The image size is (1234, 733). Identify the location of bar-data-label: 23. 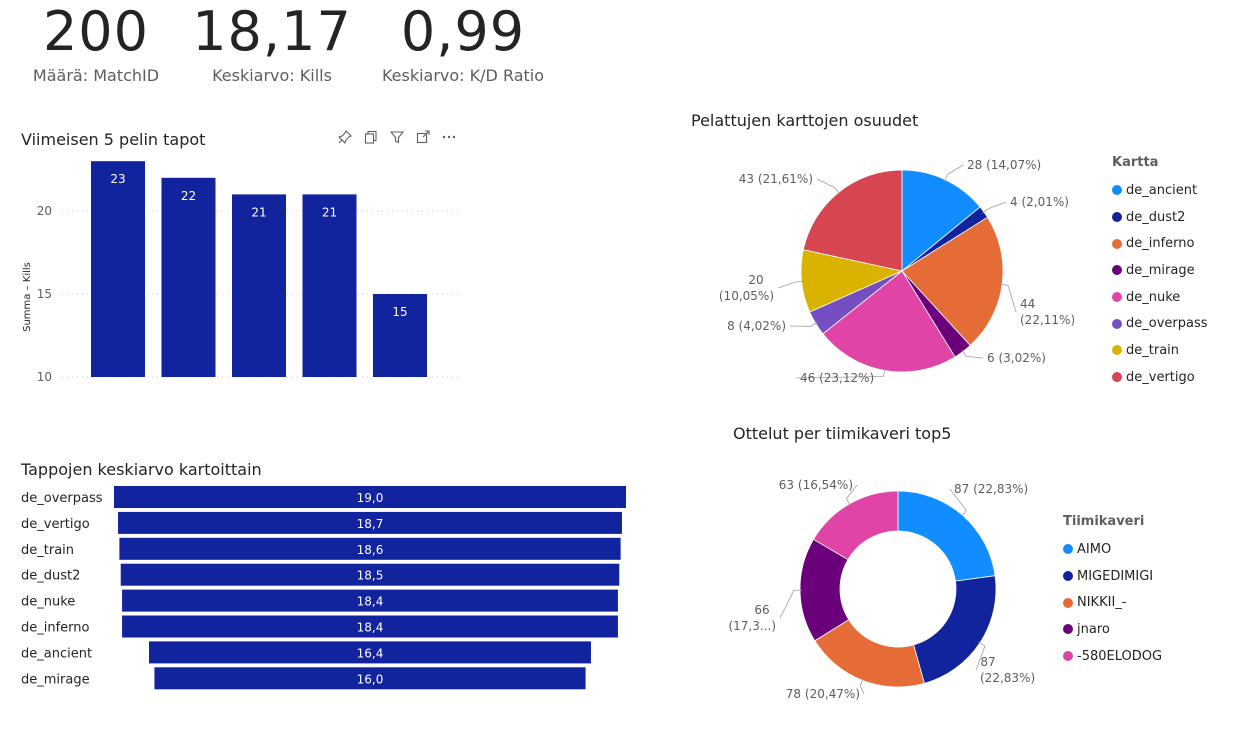
(117, 179).